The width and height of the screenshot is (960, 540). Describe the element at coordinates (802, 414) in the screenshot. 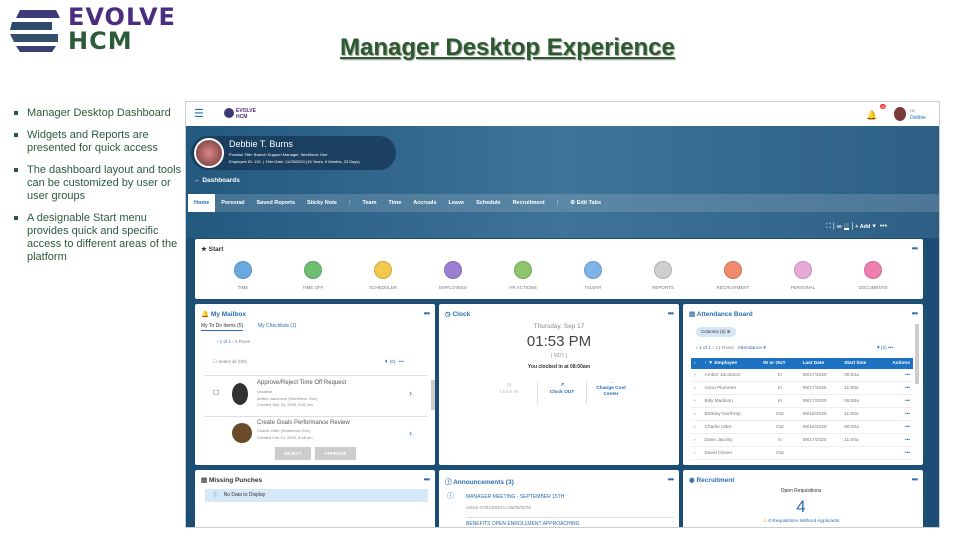

I see `table-row: › Brittany Northrop Out 09/16/2020 11:00a •••` at that location.